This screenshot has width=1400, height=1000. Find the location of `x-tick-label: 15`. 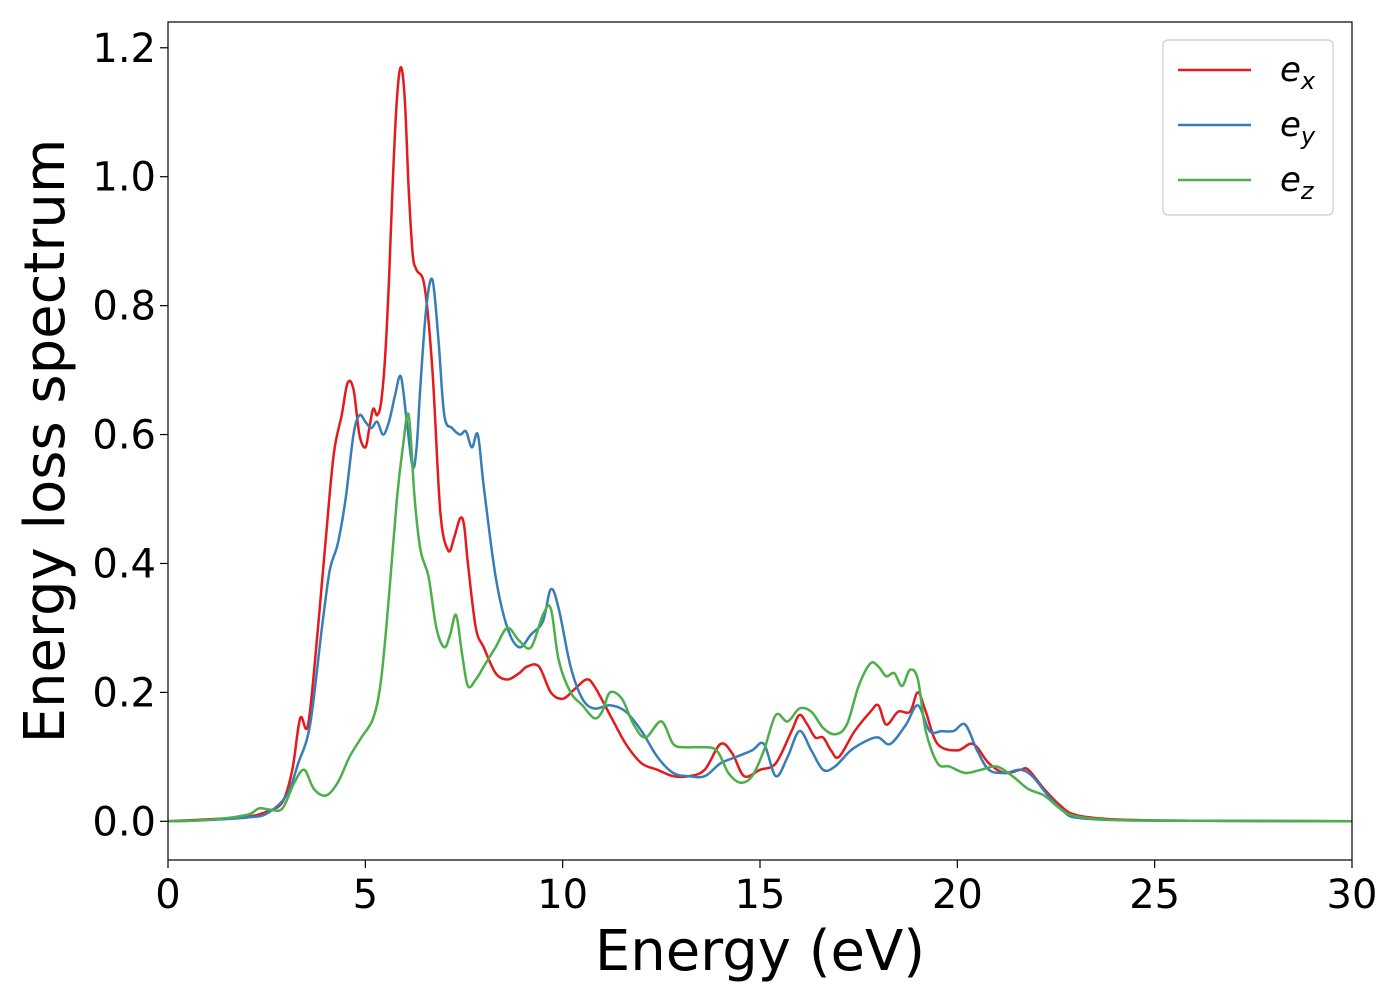

x-tick-label: 15 is located at coordinates (760, 895).